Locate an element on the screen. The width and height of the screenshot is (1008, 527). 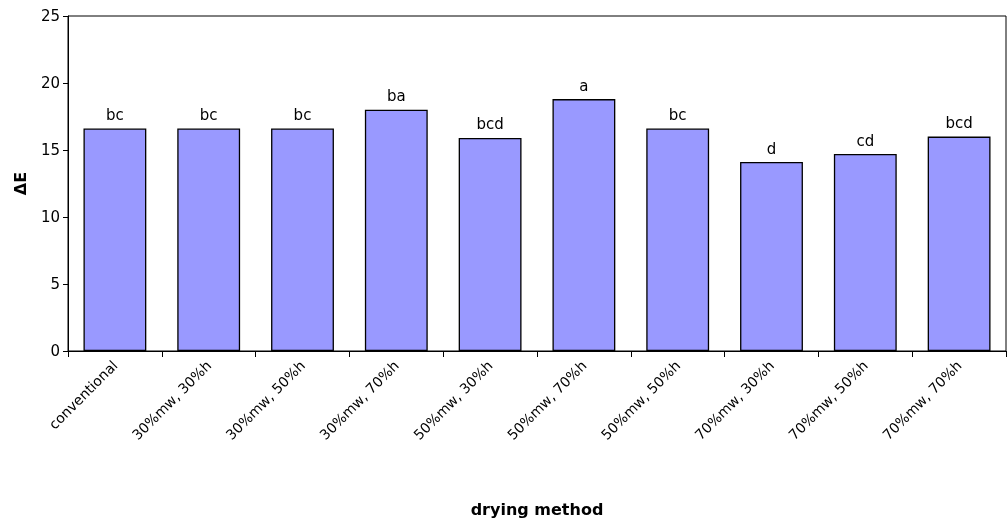
annotation: d is located at coordinates (771, 148).